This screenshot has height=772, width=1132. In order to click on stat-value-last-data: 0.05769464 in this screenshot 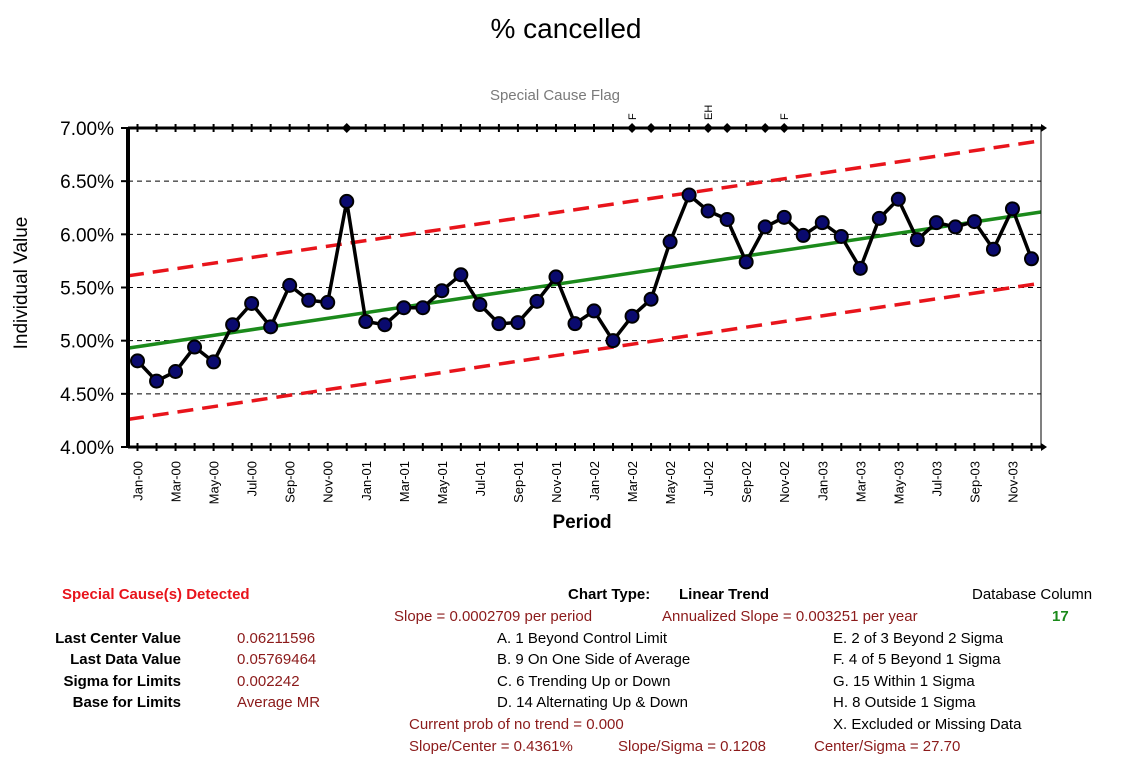, I will do `click(277, 659)`.